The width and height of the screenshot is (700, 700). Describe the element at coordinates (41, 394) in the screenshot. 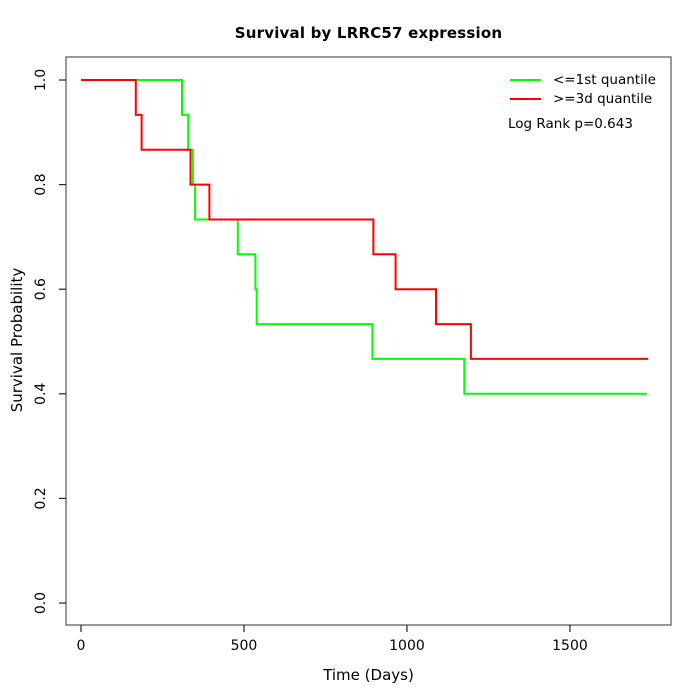

I see `y-tick-label: 0.4` at that location.